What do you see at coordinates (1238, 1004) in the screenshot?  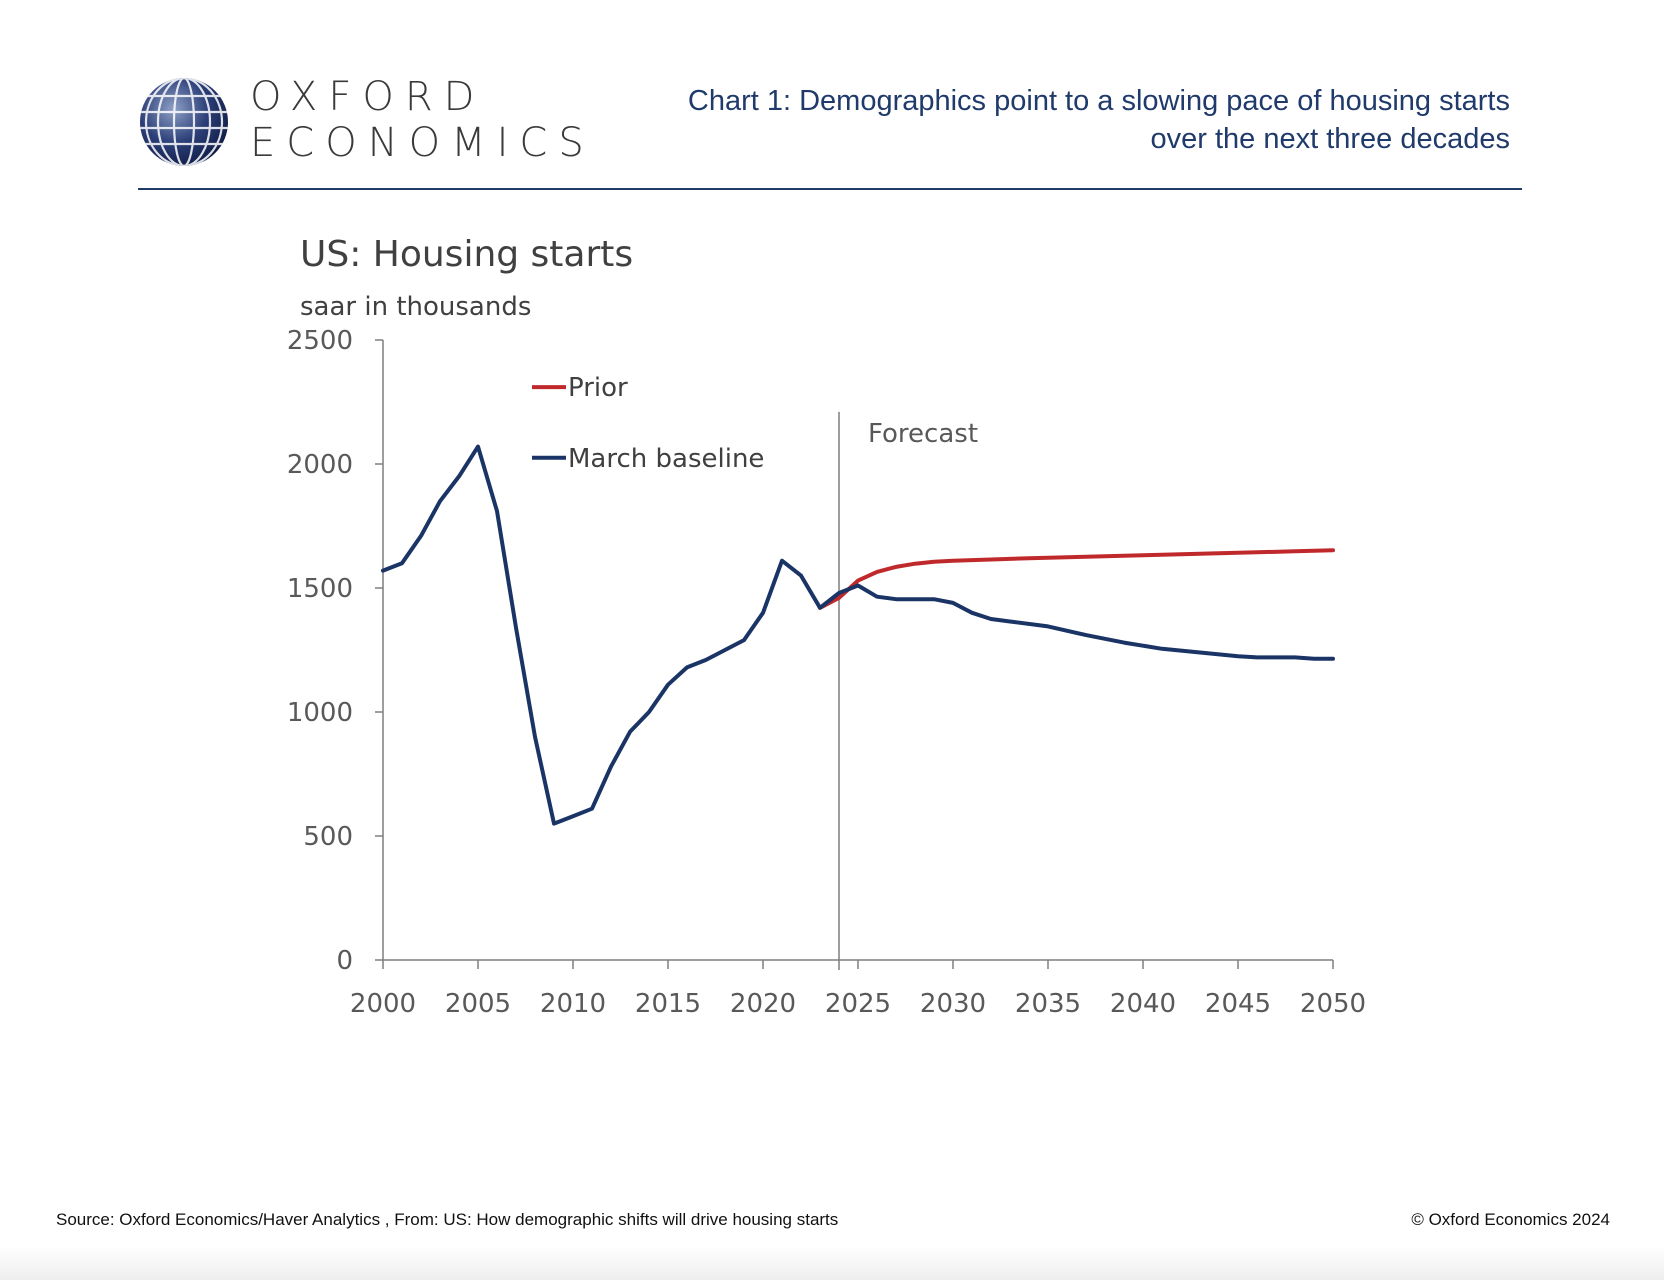 I see `x-tick-label: 2045` at bounding box center [1238, 1004].